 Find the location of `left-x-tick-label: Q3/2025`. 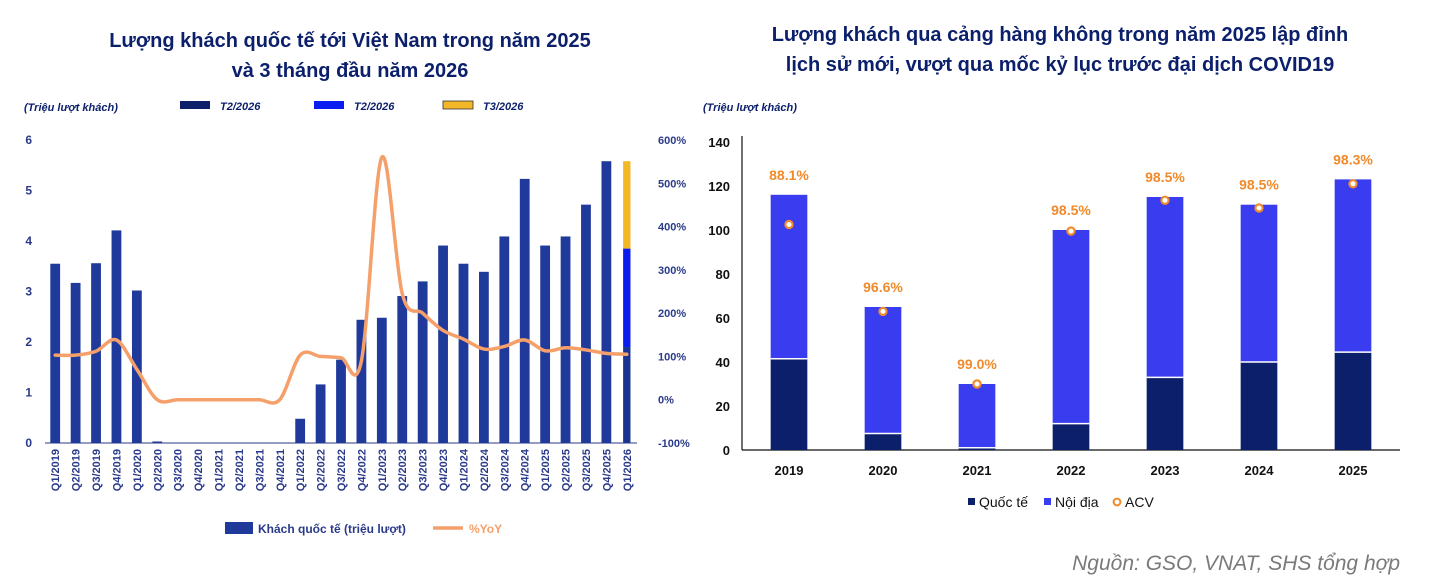

left-x-tick-label: Q3/2025 is located at coordinates (587, 470).